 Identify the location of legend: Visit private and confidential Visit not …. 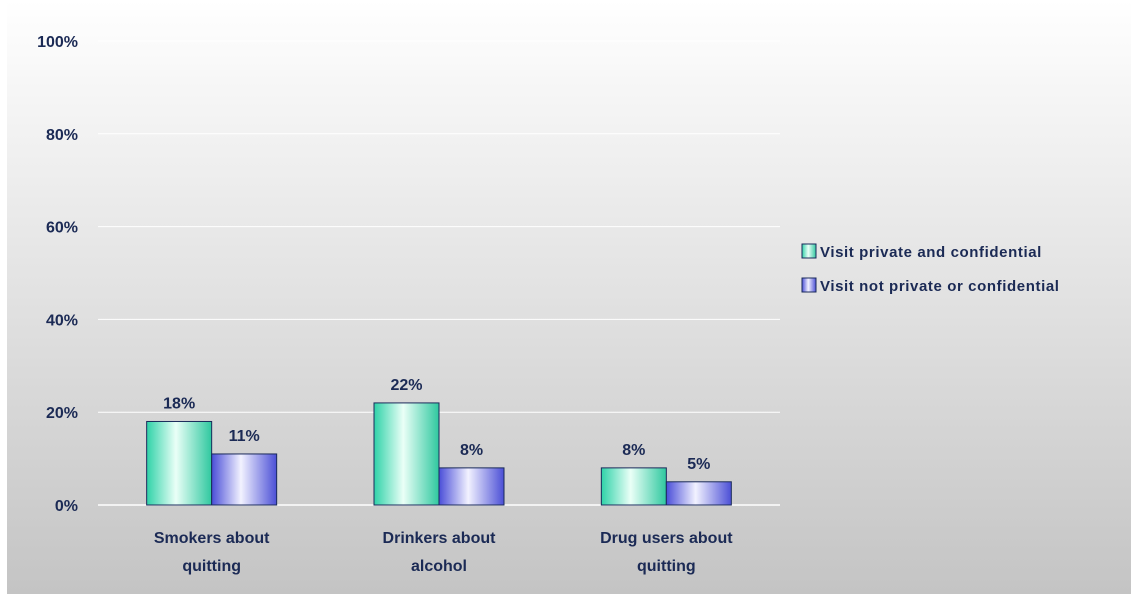
(930, 269).